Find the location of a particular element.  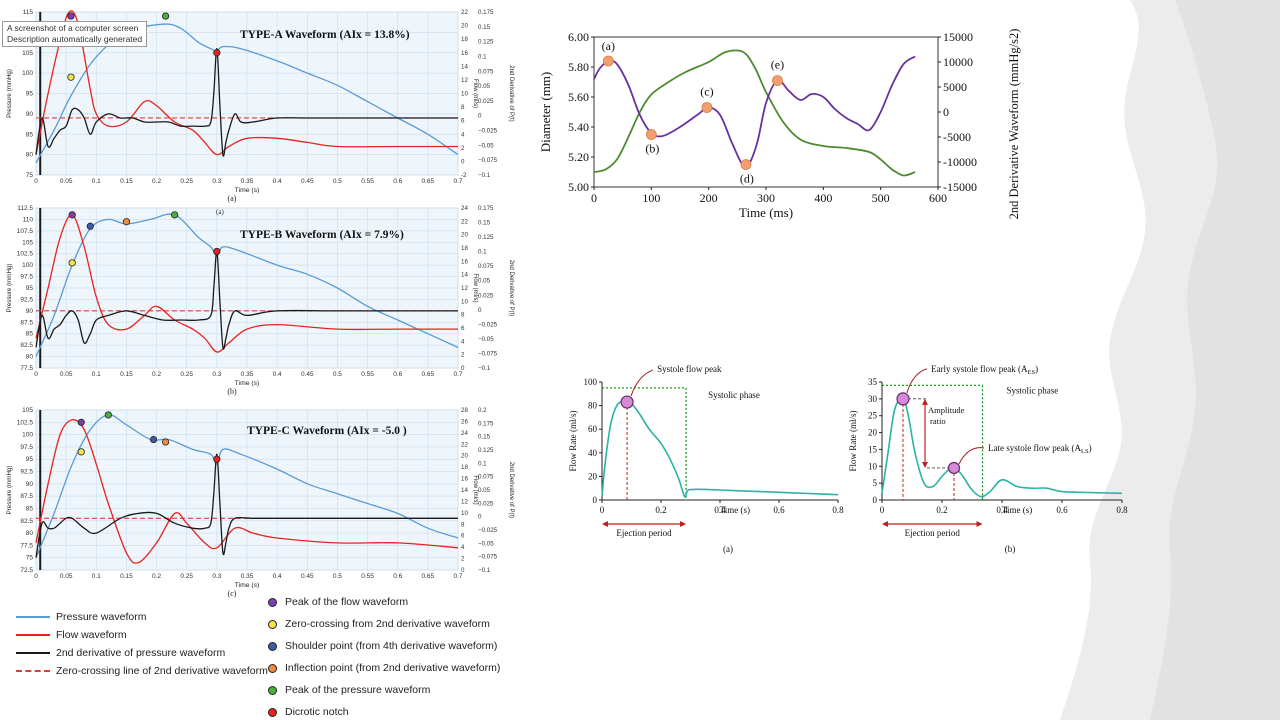

legend-line-label: 2nd derivative of pressure waveform is located at coordinates (141, 653).